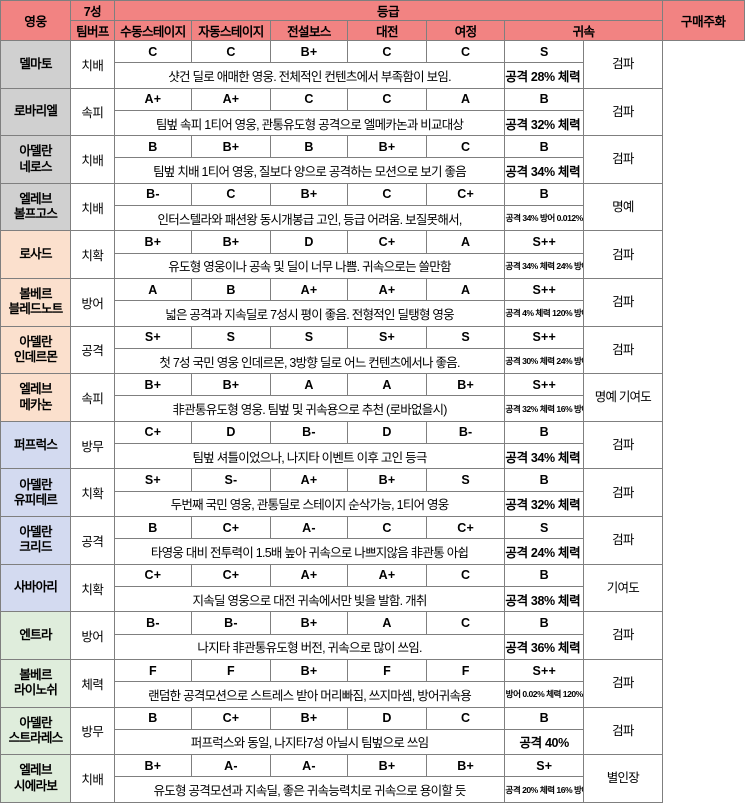 This screenshot has height=803, width=745. Describe the element at coordinates (36, 159) in the screenshot. I see `hero-name-cell: 아델란 네로스` at that location.